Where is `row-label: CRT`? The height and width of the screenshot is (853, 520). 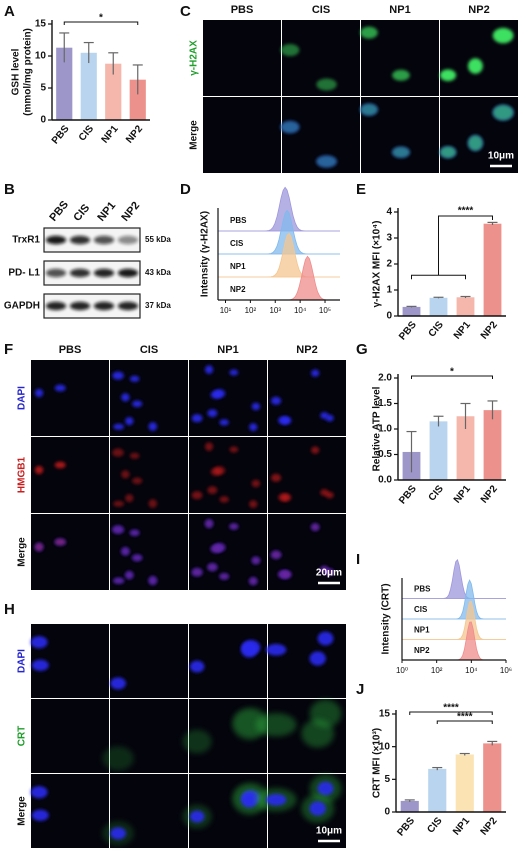
row-label: CRT is located at coordinates (22, 736).